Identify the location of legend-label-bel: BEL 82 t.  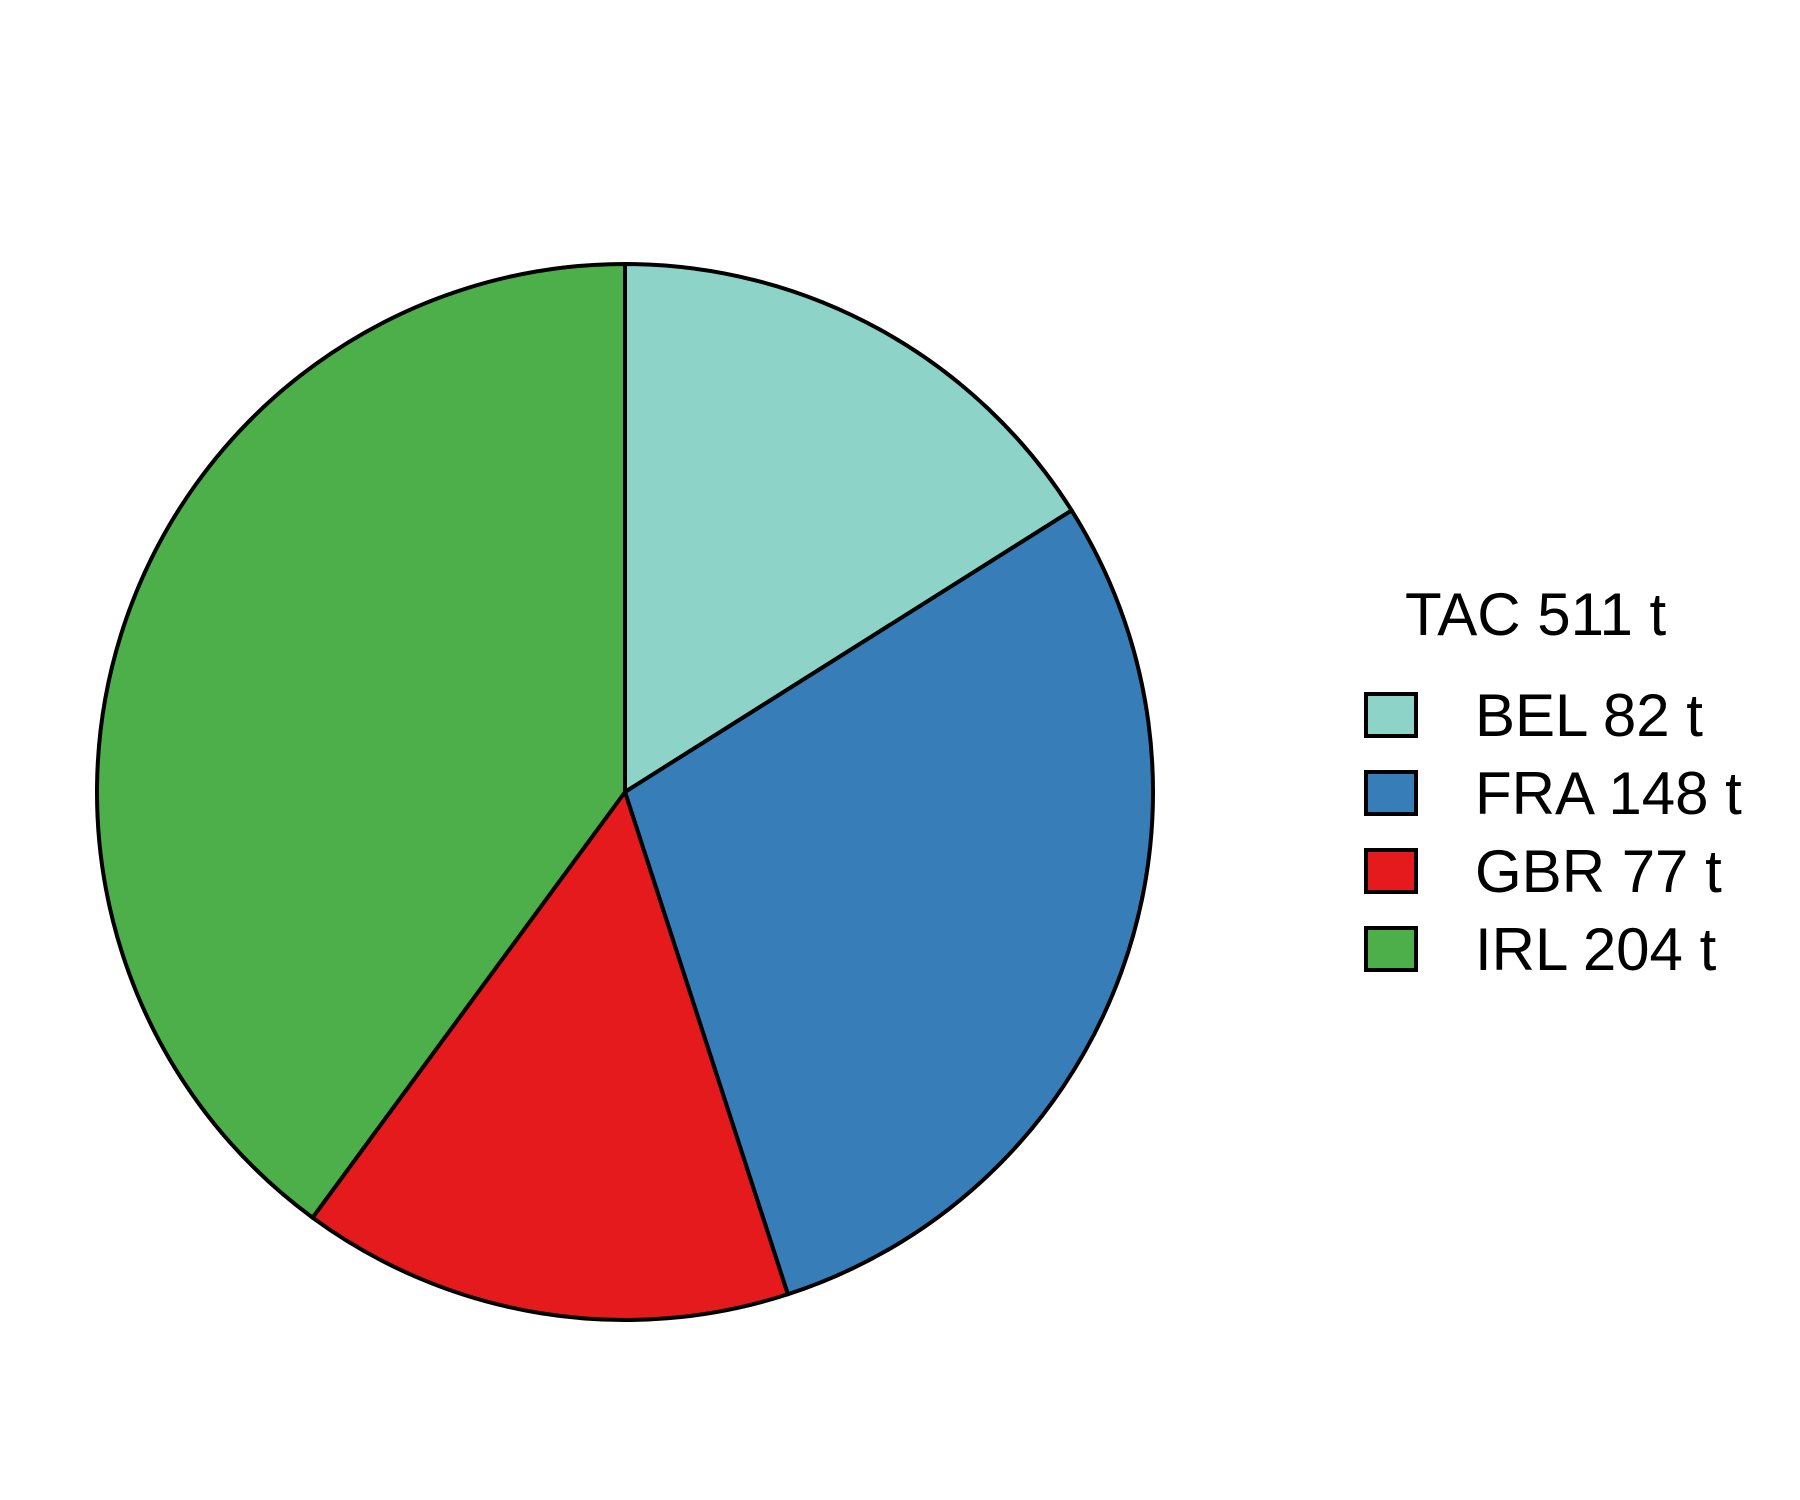
(1589, 715).